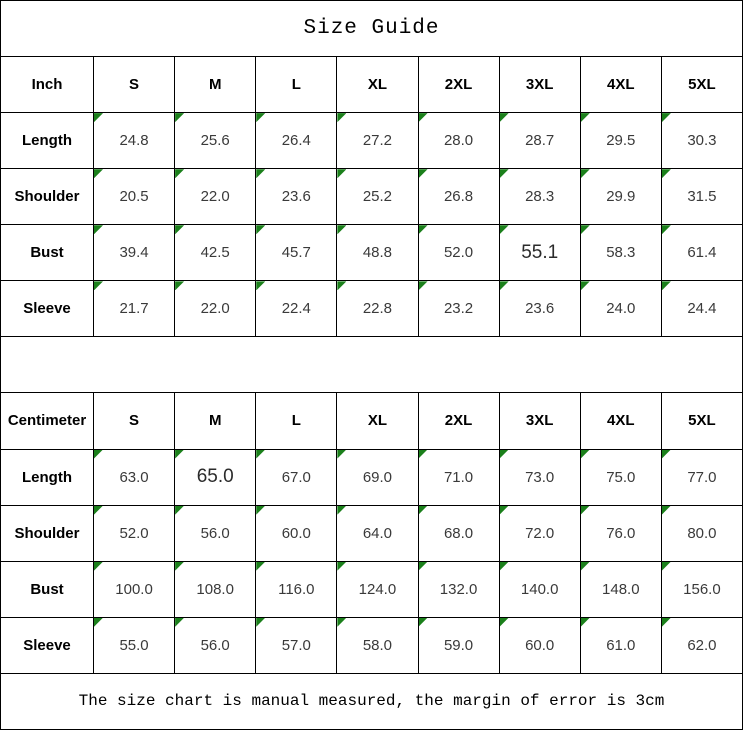 The image size is (743, 730). Describe the element at coordinates (215, 645) in the screenshot. I see `size-value-cell: 56.0` at that location.